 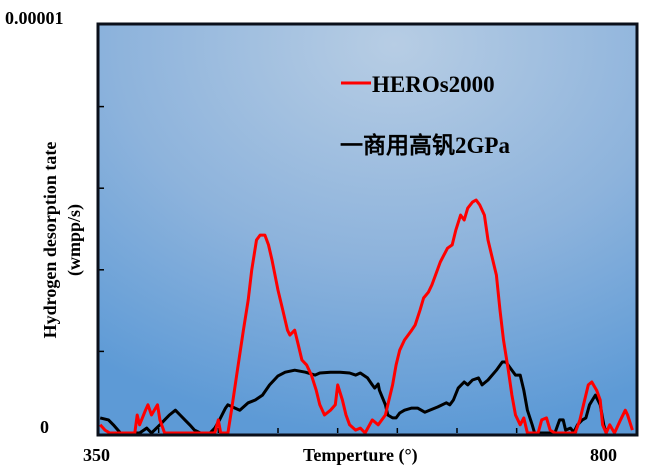 What do you see at coordinates (50, 240) in the screenshot?
I see `y-axis-label-line1: Hydrogen desorption tate` at bounding box center [50, 240].